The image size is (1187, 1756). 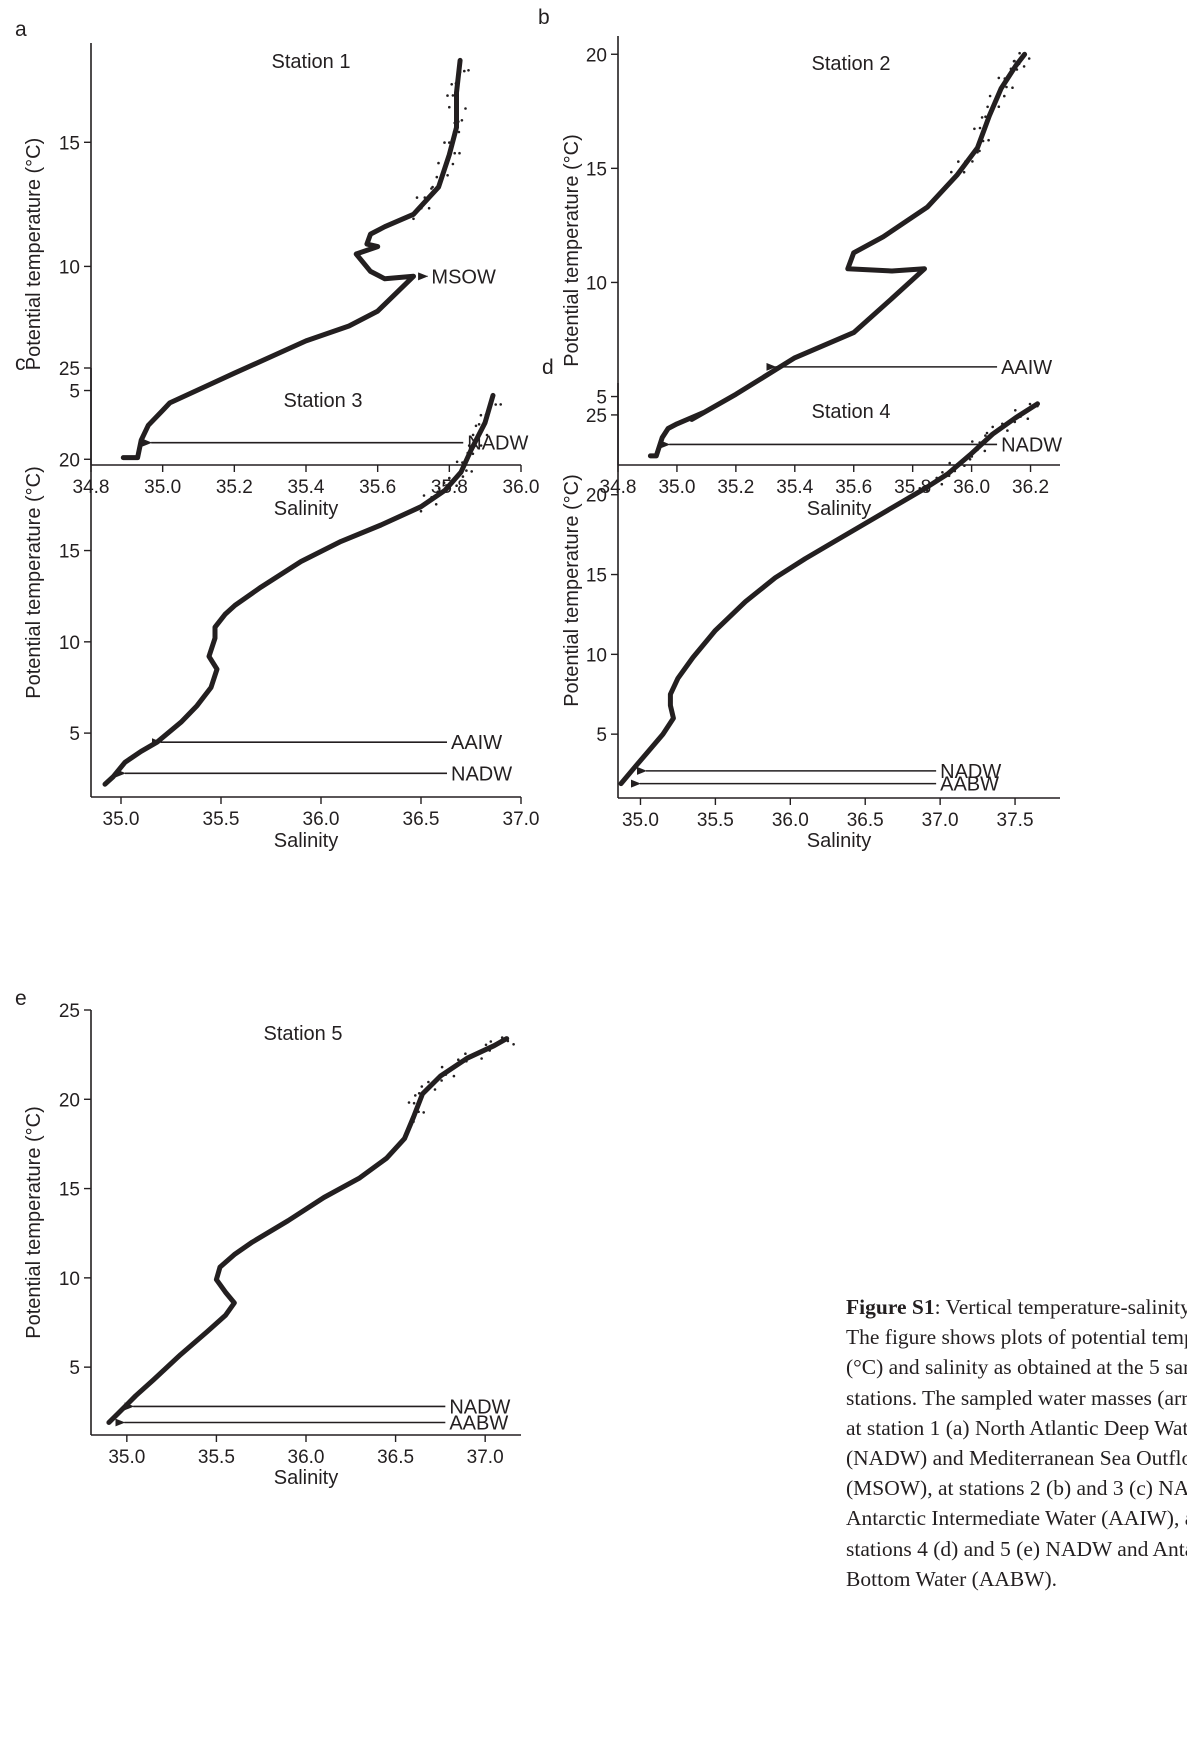 I want to click on caption-label: Figure S1, so click(x=890, y=1307).